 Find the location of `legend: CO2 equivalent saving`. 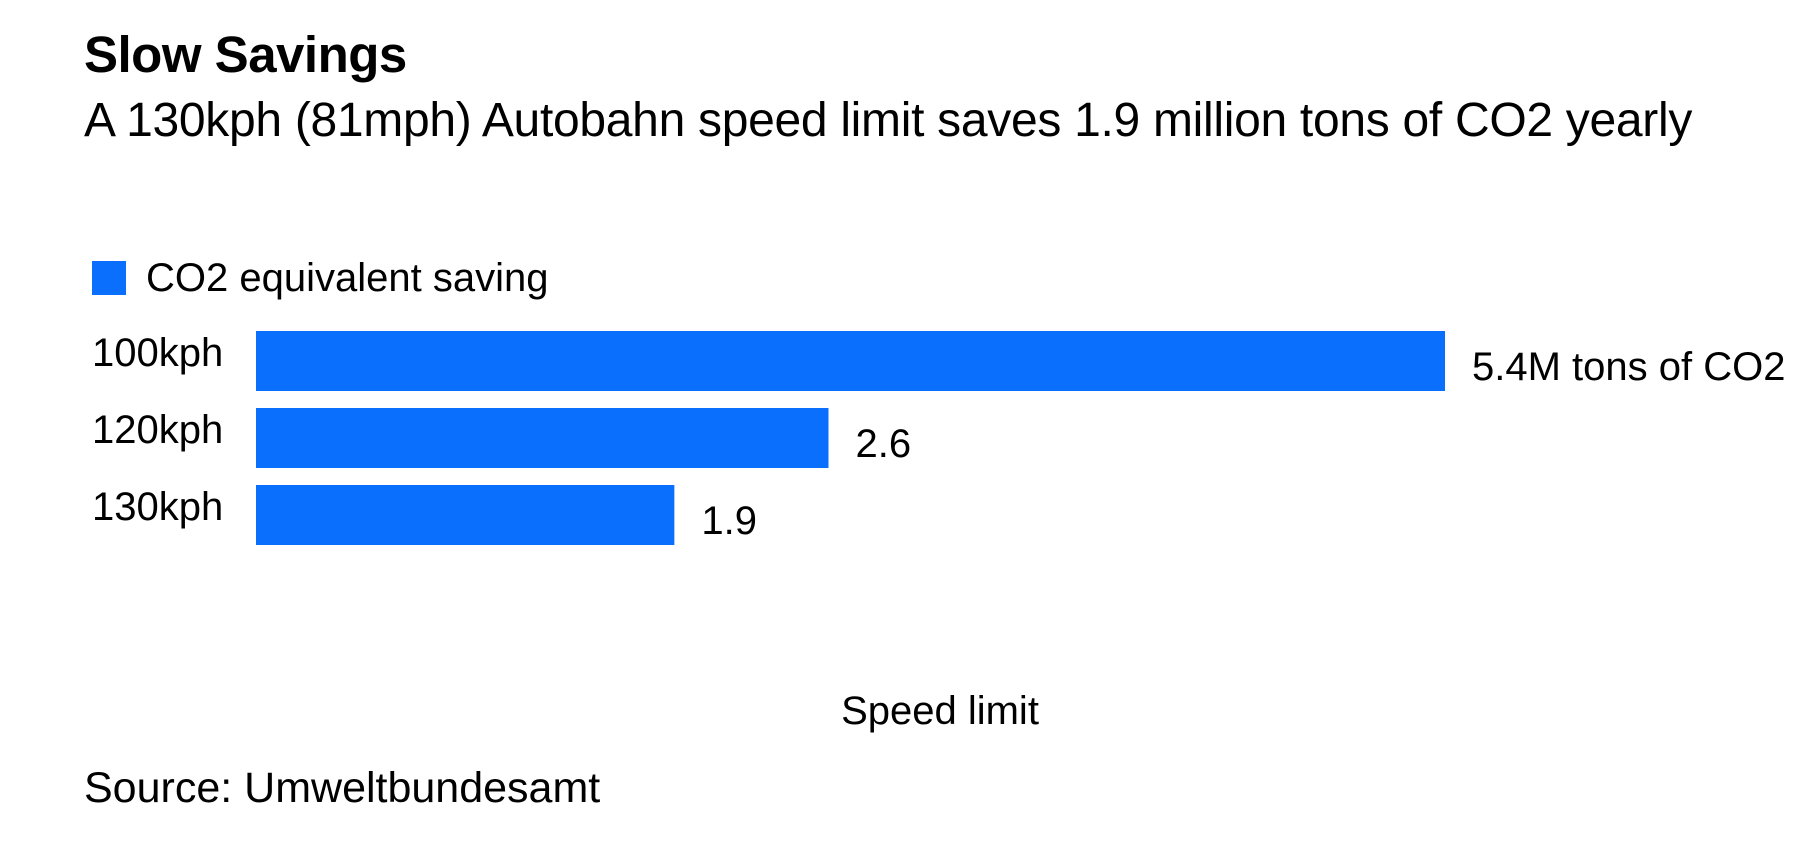

legend: CO2 equivalent saving is located at coordinates (320, 278).